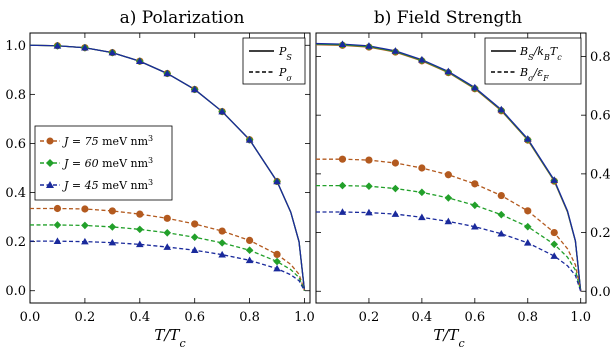 The image size is (614, 353). Describe the element at coordinates (107, 185) in the screenshot. I see `legend-label-45: J = 45 meV nm3` at that location.